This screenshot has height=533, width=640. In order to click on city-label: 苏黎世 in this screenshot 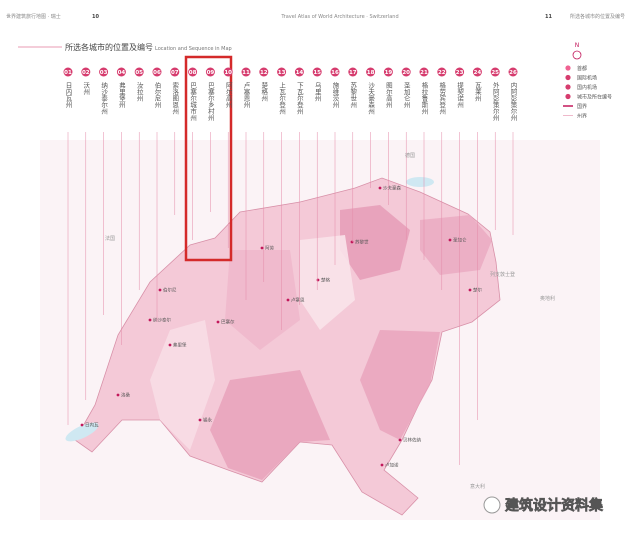, I will do `click(362, 242)`.